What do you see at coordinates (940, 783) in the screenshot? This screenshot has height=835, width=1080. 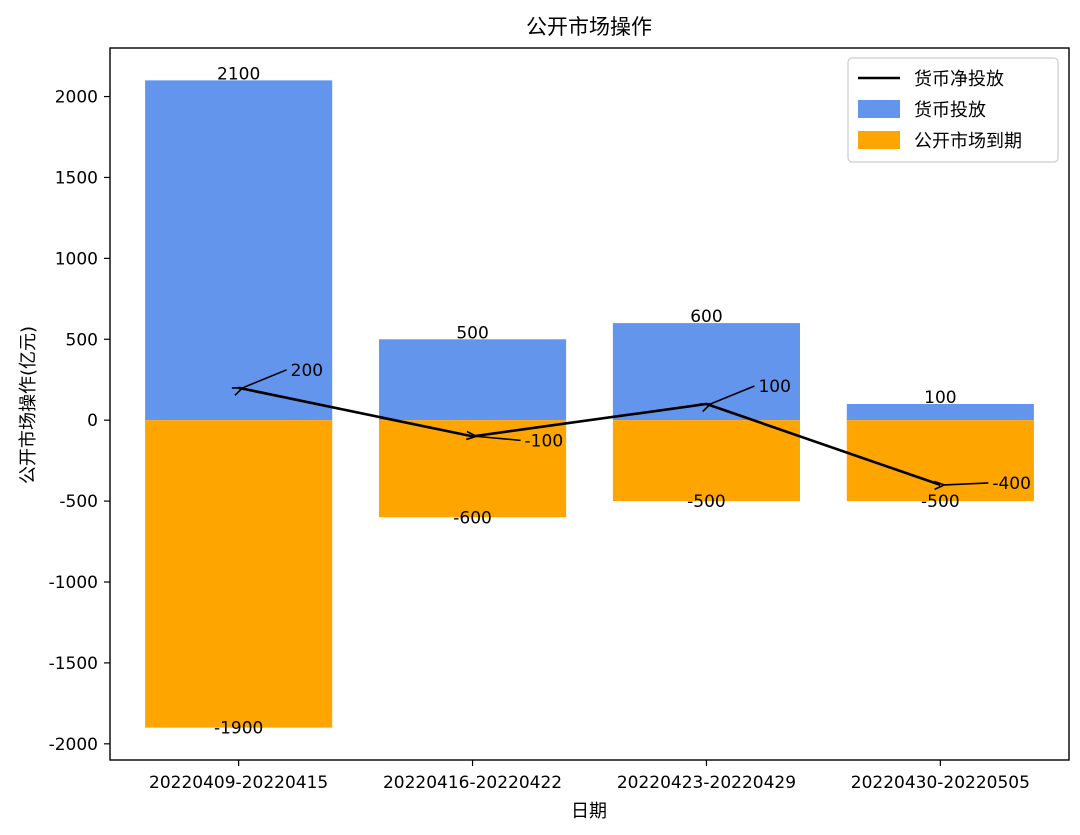 I see `x-tick-label-3: 20220430-20220505` at bounding box center [940, 783].